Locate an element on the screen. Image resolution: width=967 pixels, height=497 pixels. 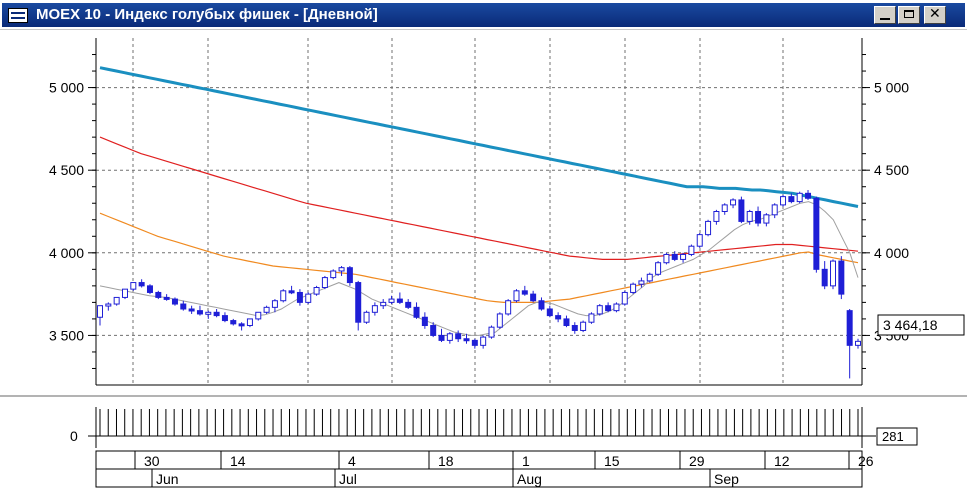
y-tick-label-left: 5 000 is located at coordinates (66, 88).